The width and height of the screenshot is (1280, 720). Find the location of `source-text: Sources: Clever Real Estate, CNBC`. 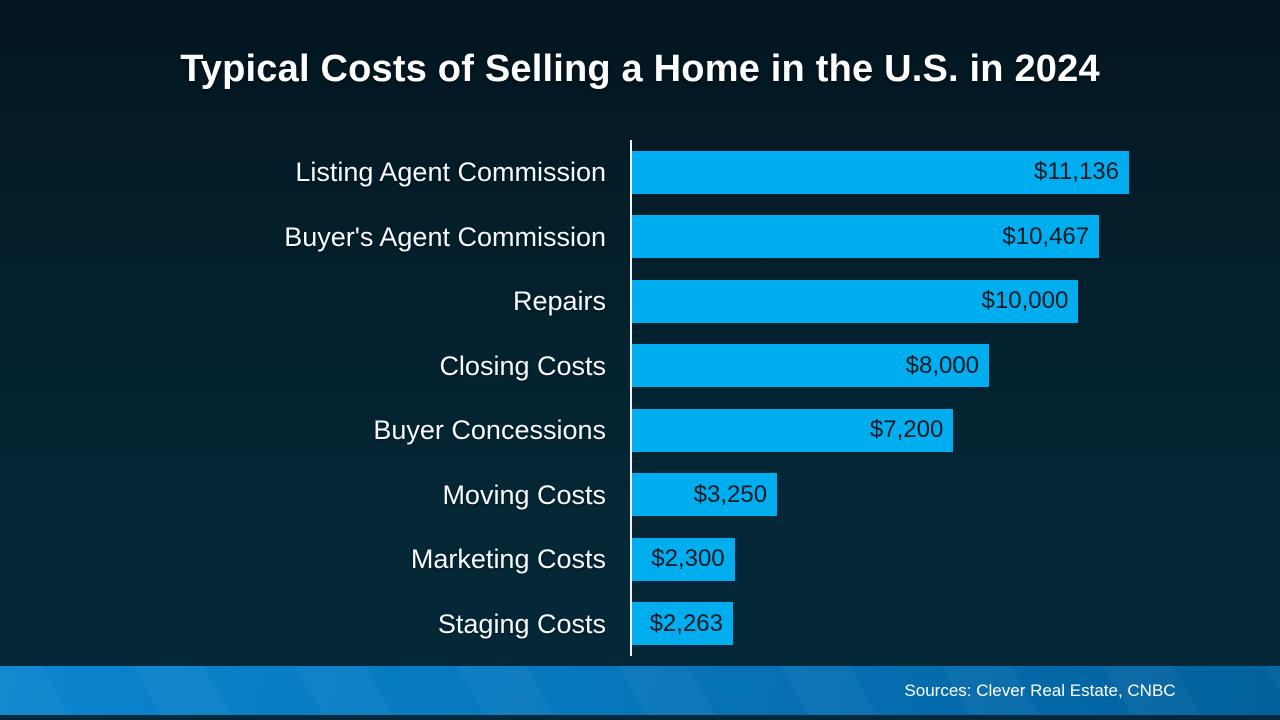

source-text: Sources: Clever Real Estate, CNBC is located at coordinates (1040, 690).